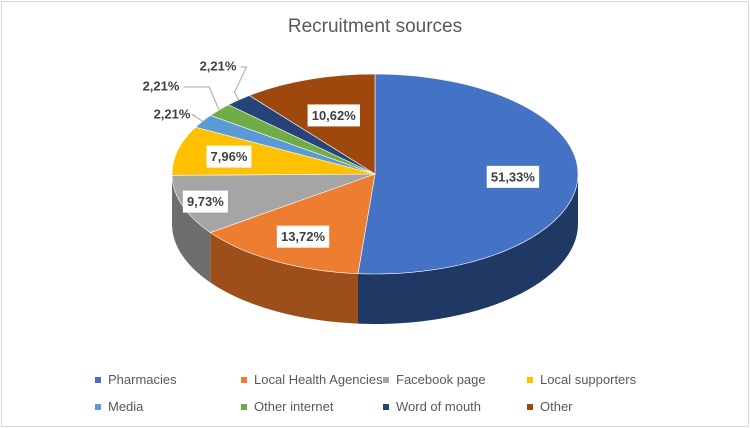 The height and width of the screenshot is (428, 750). I want to click on legend-label-4: Local supporters, so click(588, 379).